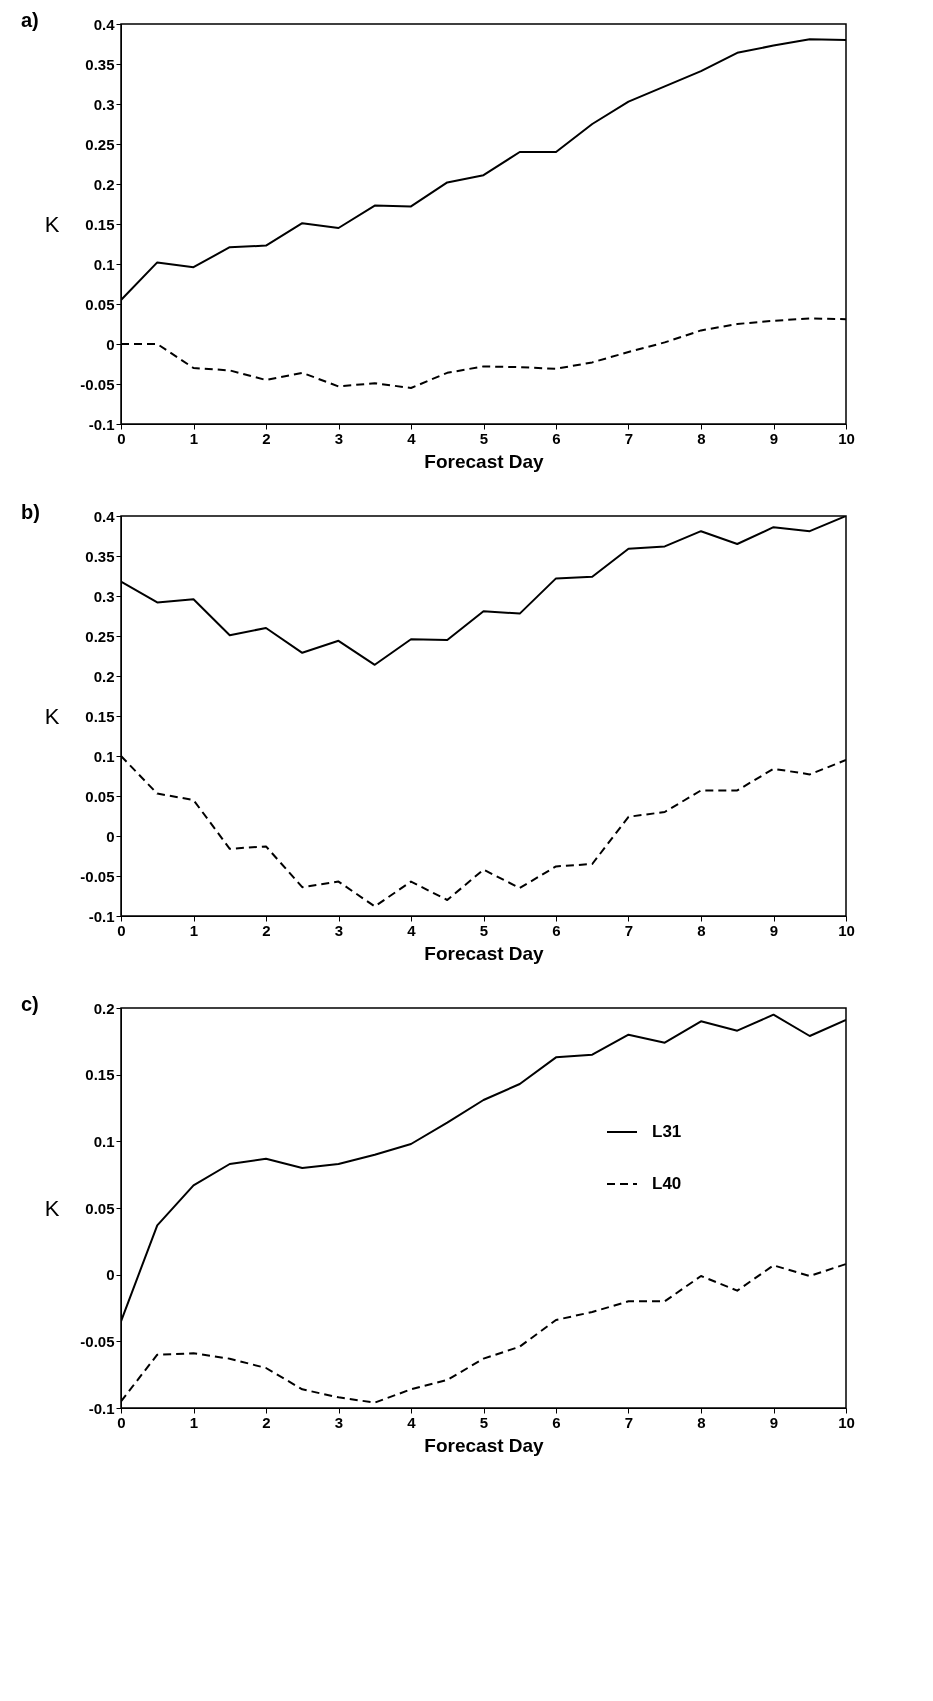  I want to click on chart-title: b), so click(30, 512).